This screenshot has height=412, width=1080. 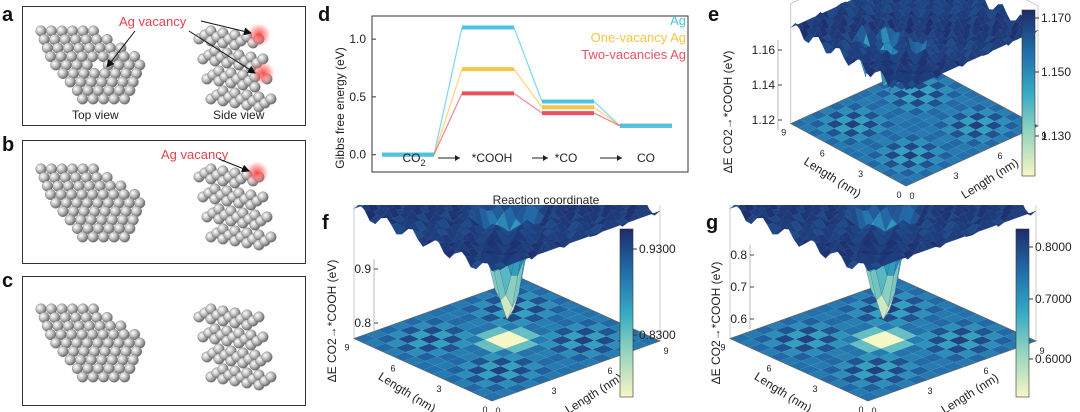 I want to click on surface-floor-frame, so click(x=883, y=340).